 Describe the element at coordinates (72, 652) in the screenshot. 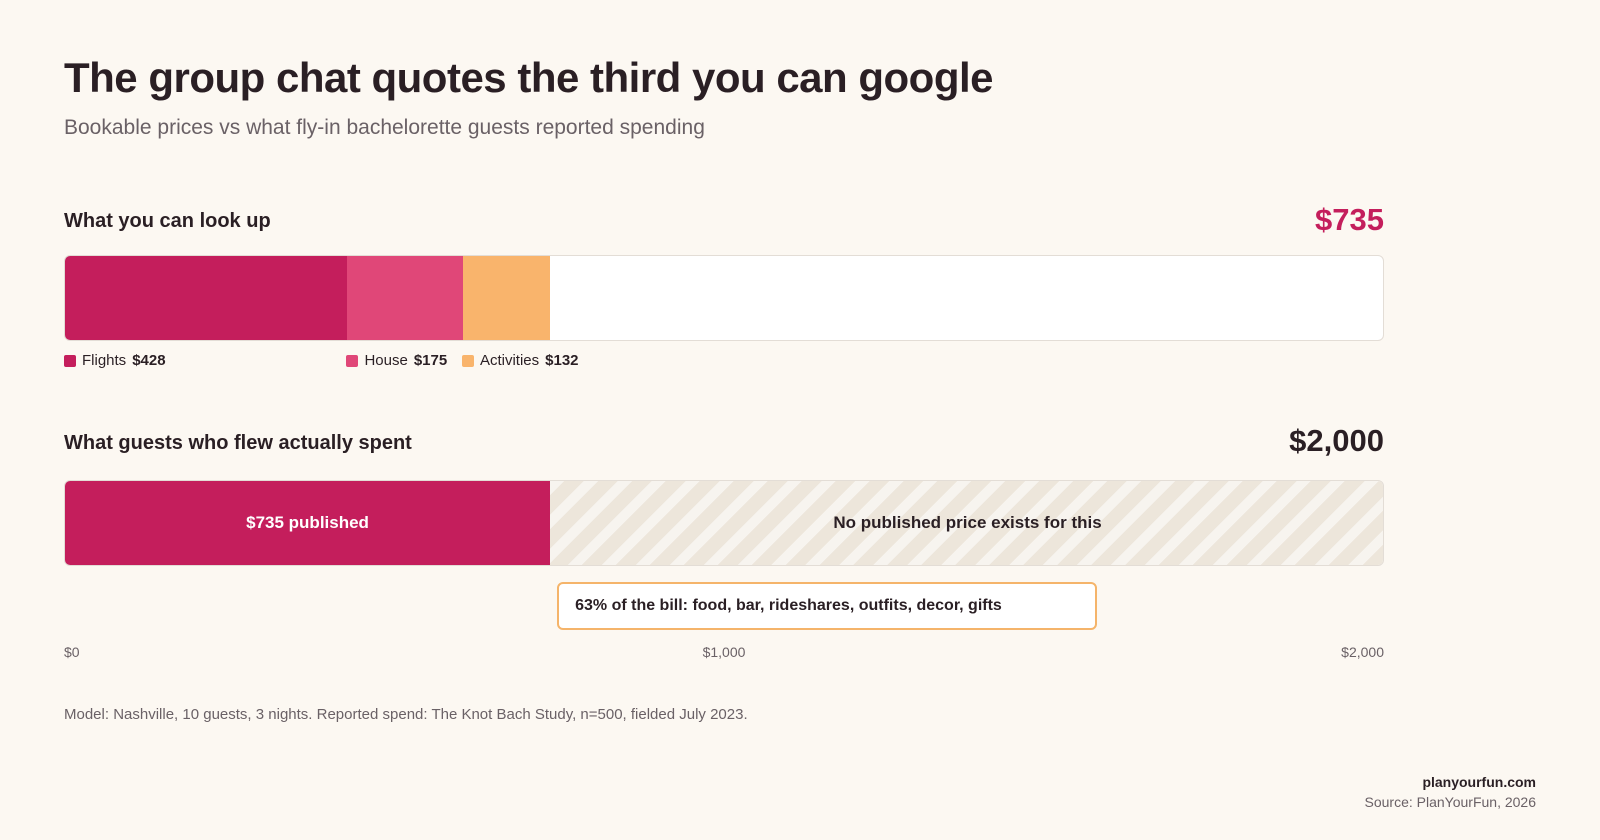

I see `x-tick-label: $0` at that location.